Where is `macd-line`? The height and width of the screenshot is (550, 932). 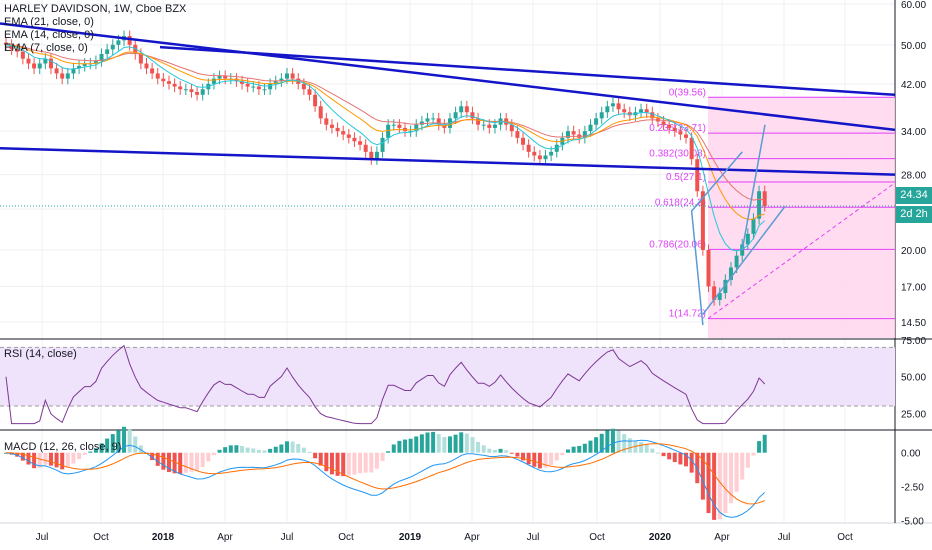
macd-line is located at coordinates (385, 478).